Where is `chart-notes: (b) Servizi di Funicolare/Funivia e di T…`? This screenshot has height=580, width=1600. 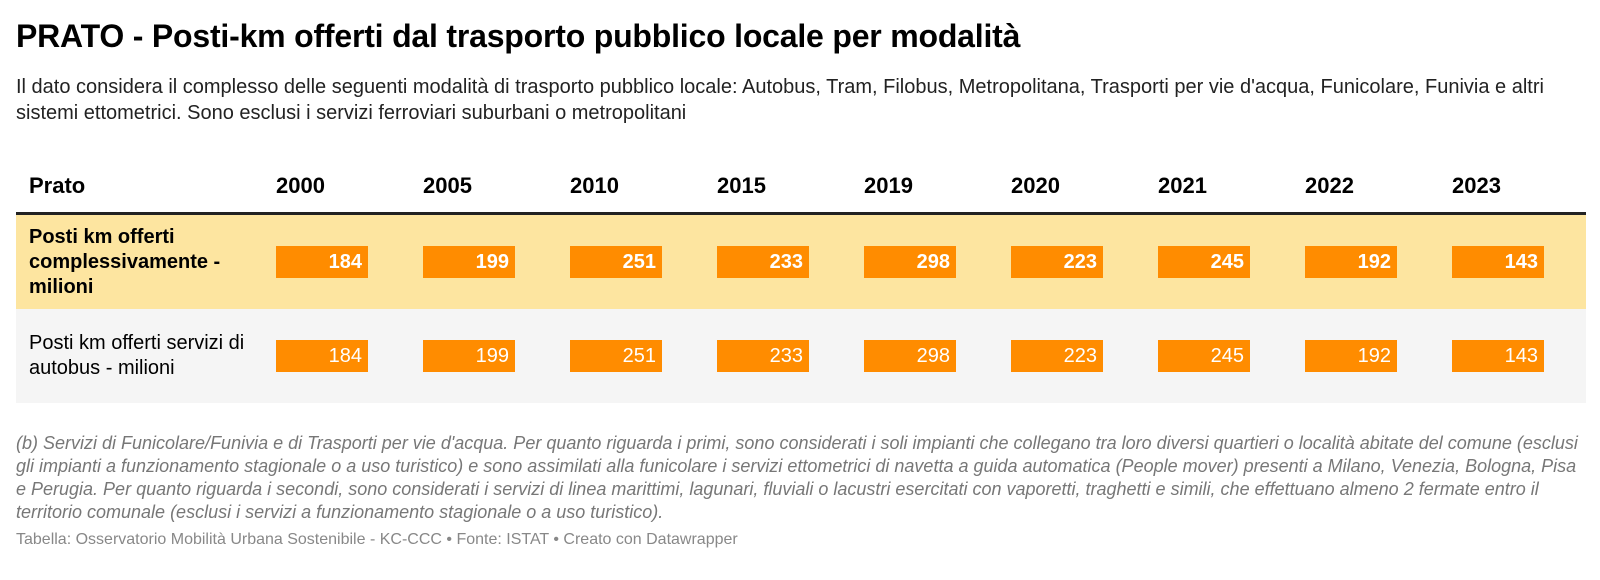
chart-notes: (b) Servizi di Funicolare/Funivia e di T… is located at coordinates (797, 477).